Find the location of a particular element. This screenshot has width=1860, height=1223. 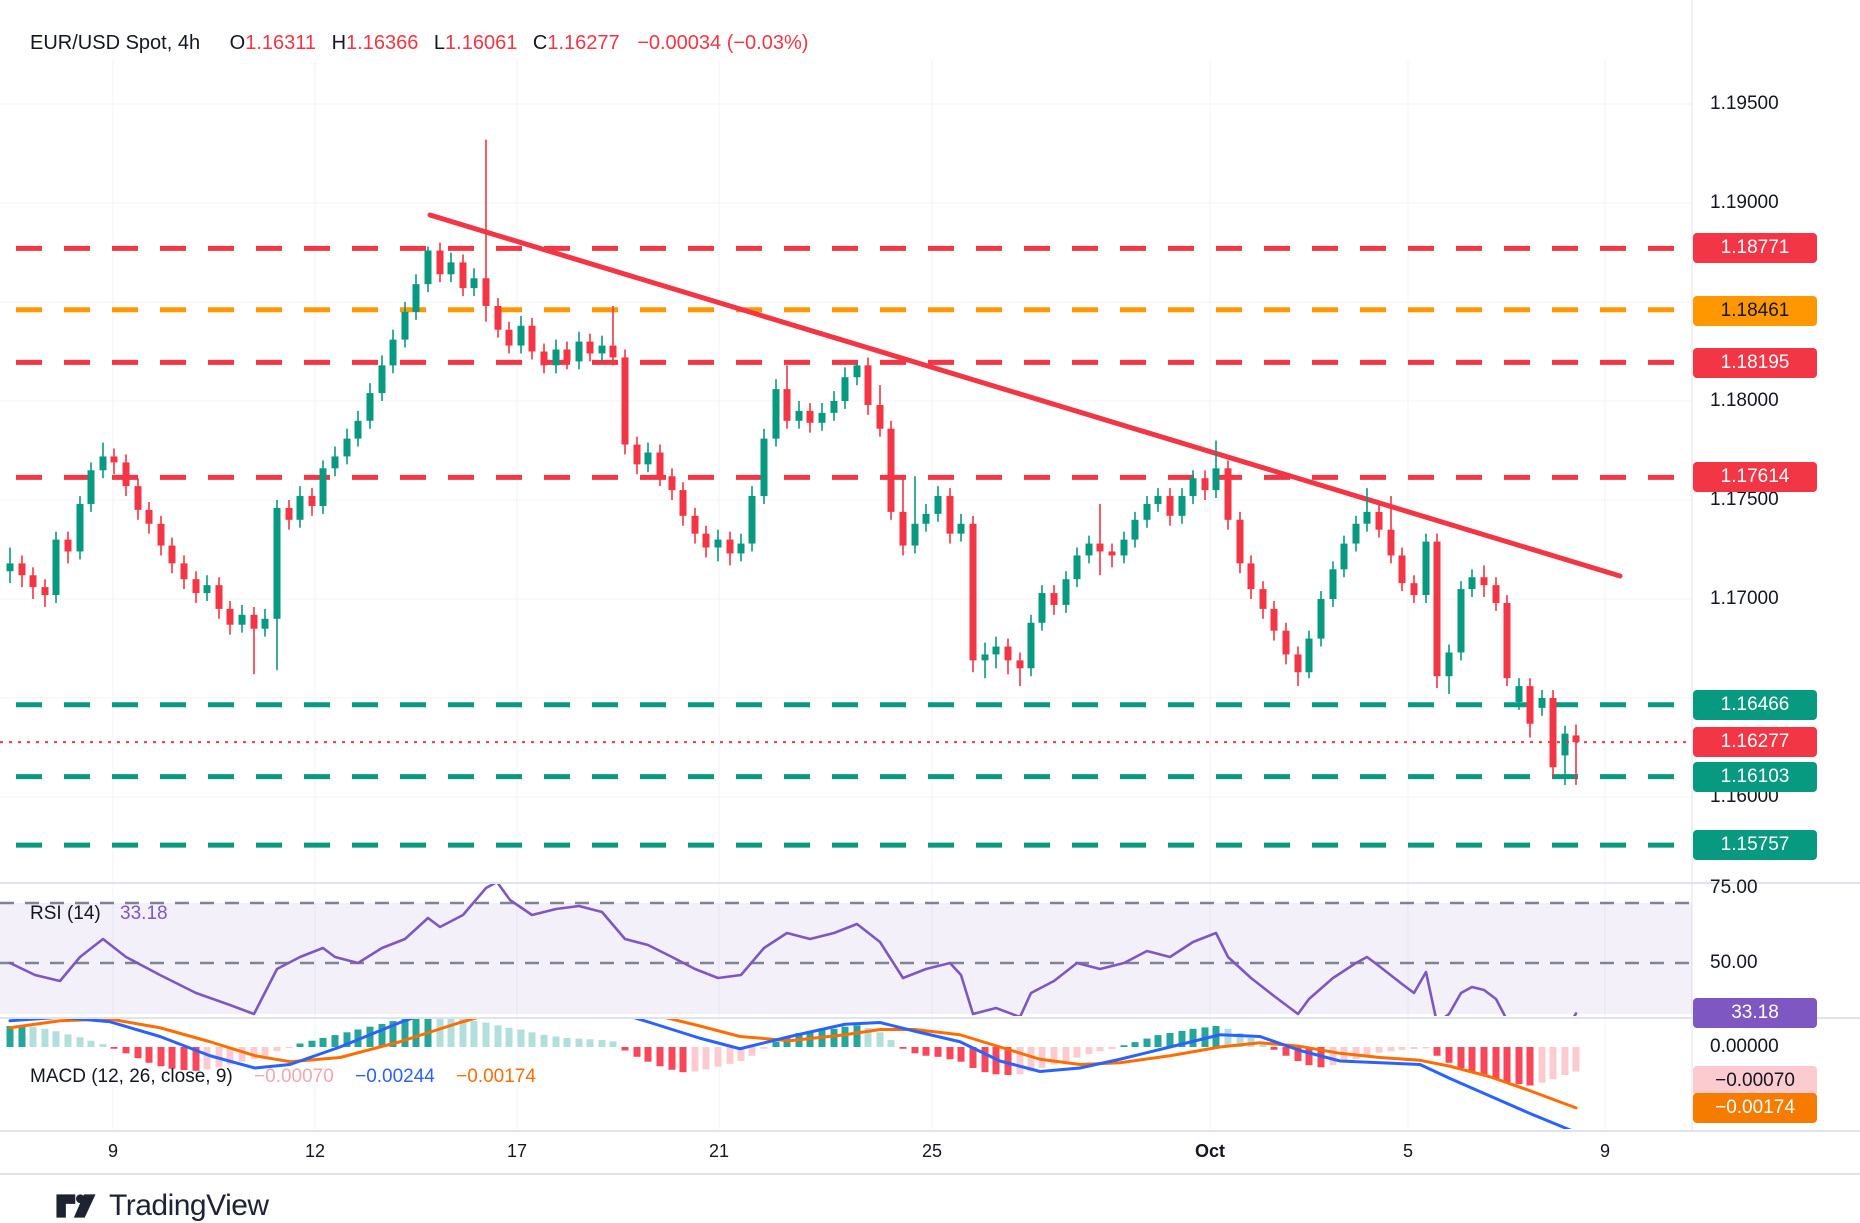

low-label: L is located at coordinates (439, 43).